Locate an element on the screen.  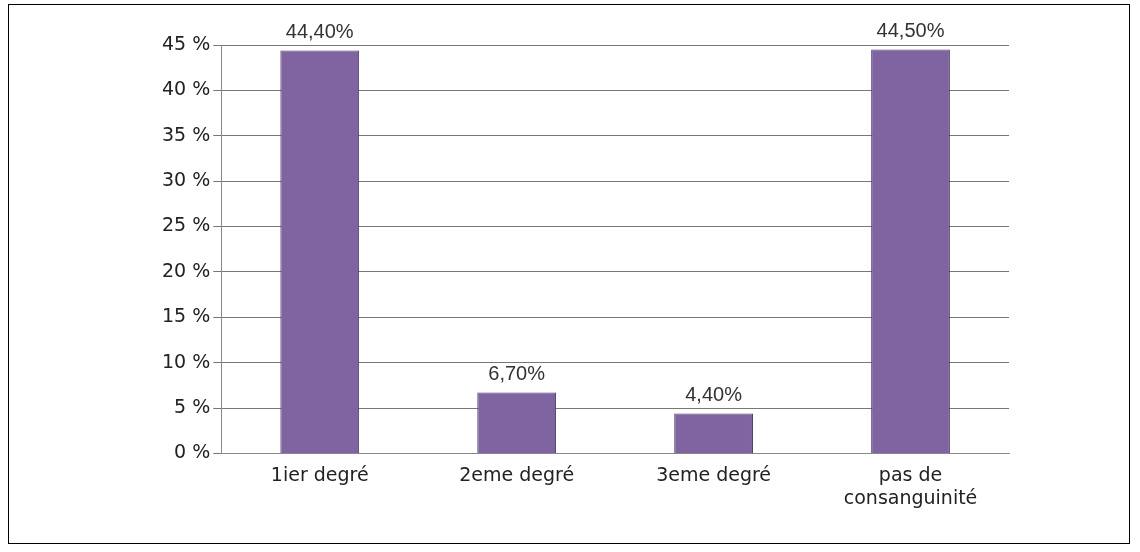
y-tick-label: 25 % is located at coordinates (186, 224).